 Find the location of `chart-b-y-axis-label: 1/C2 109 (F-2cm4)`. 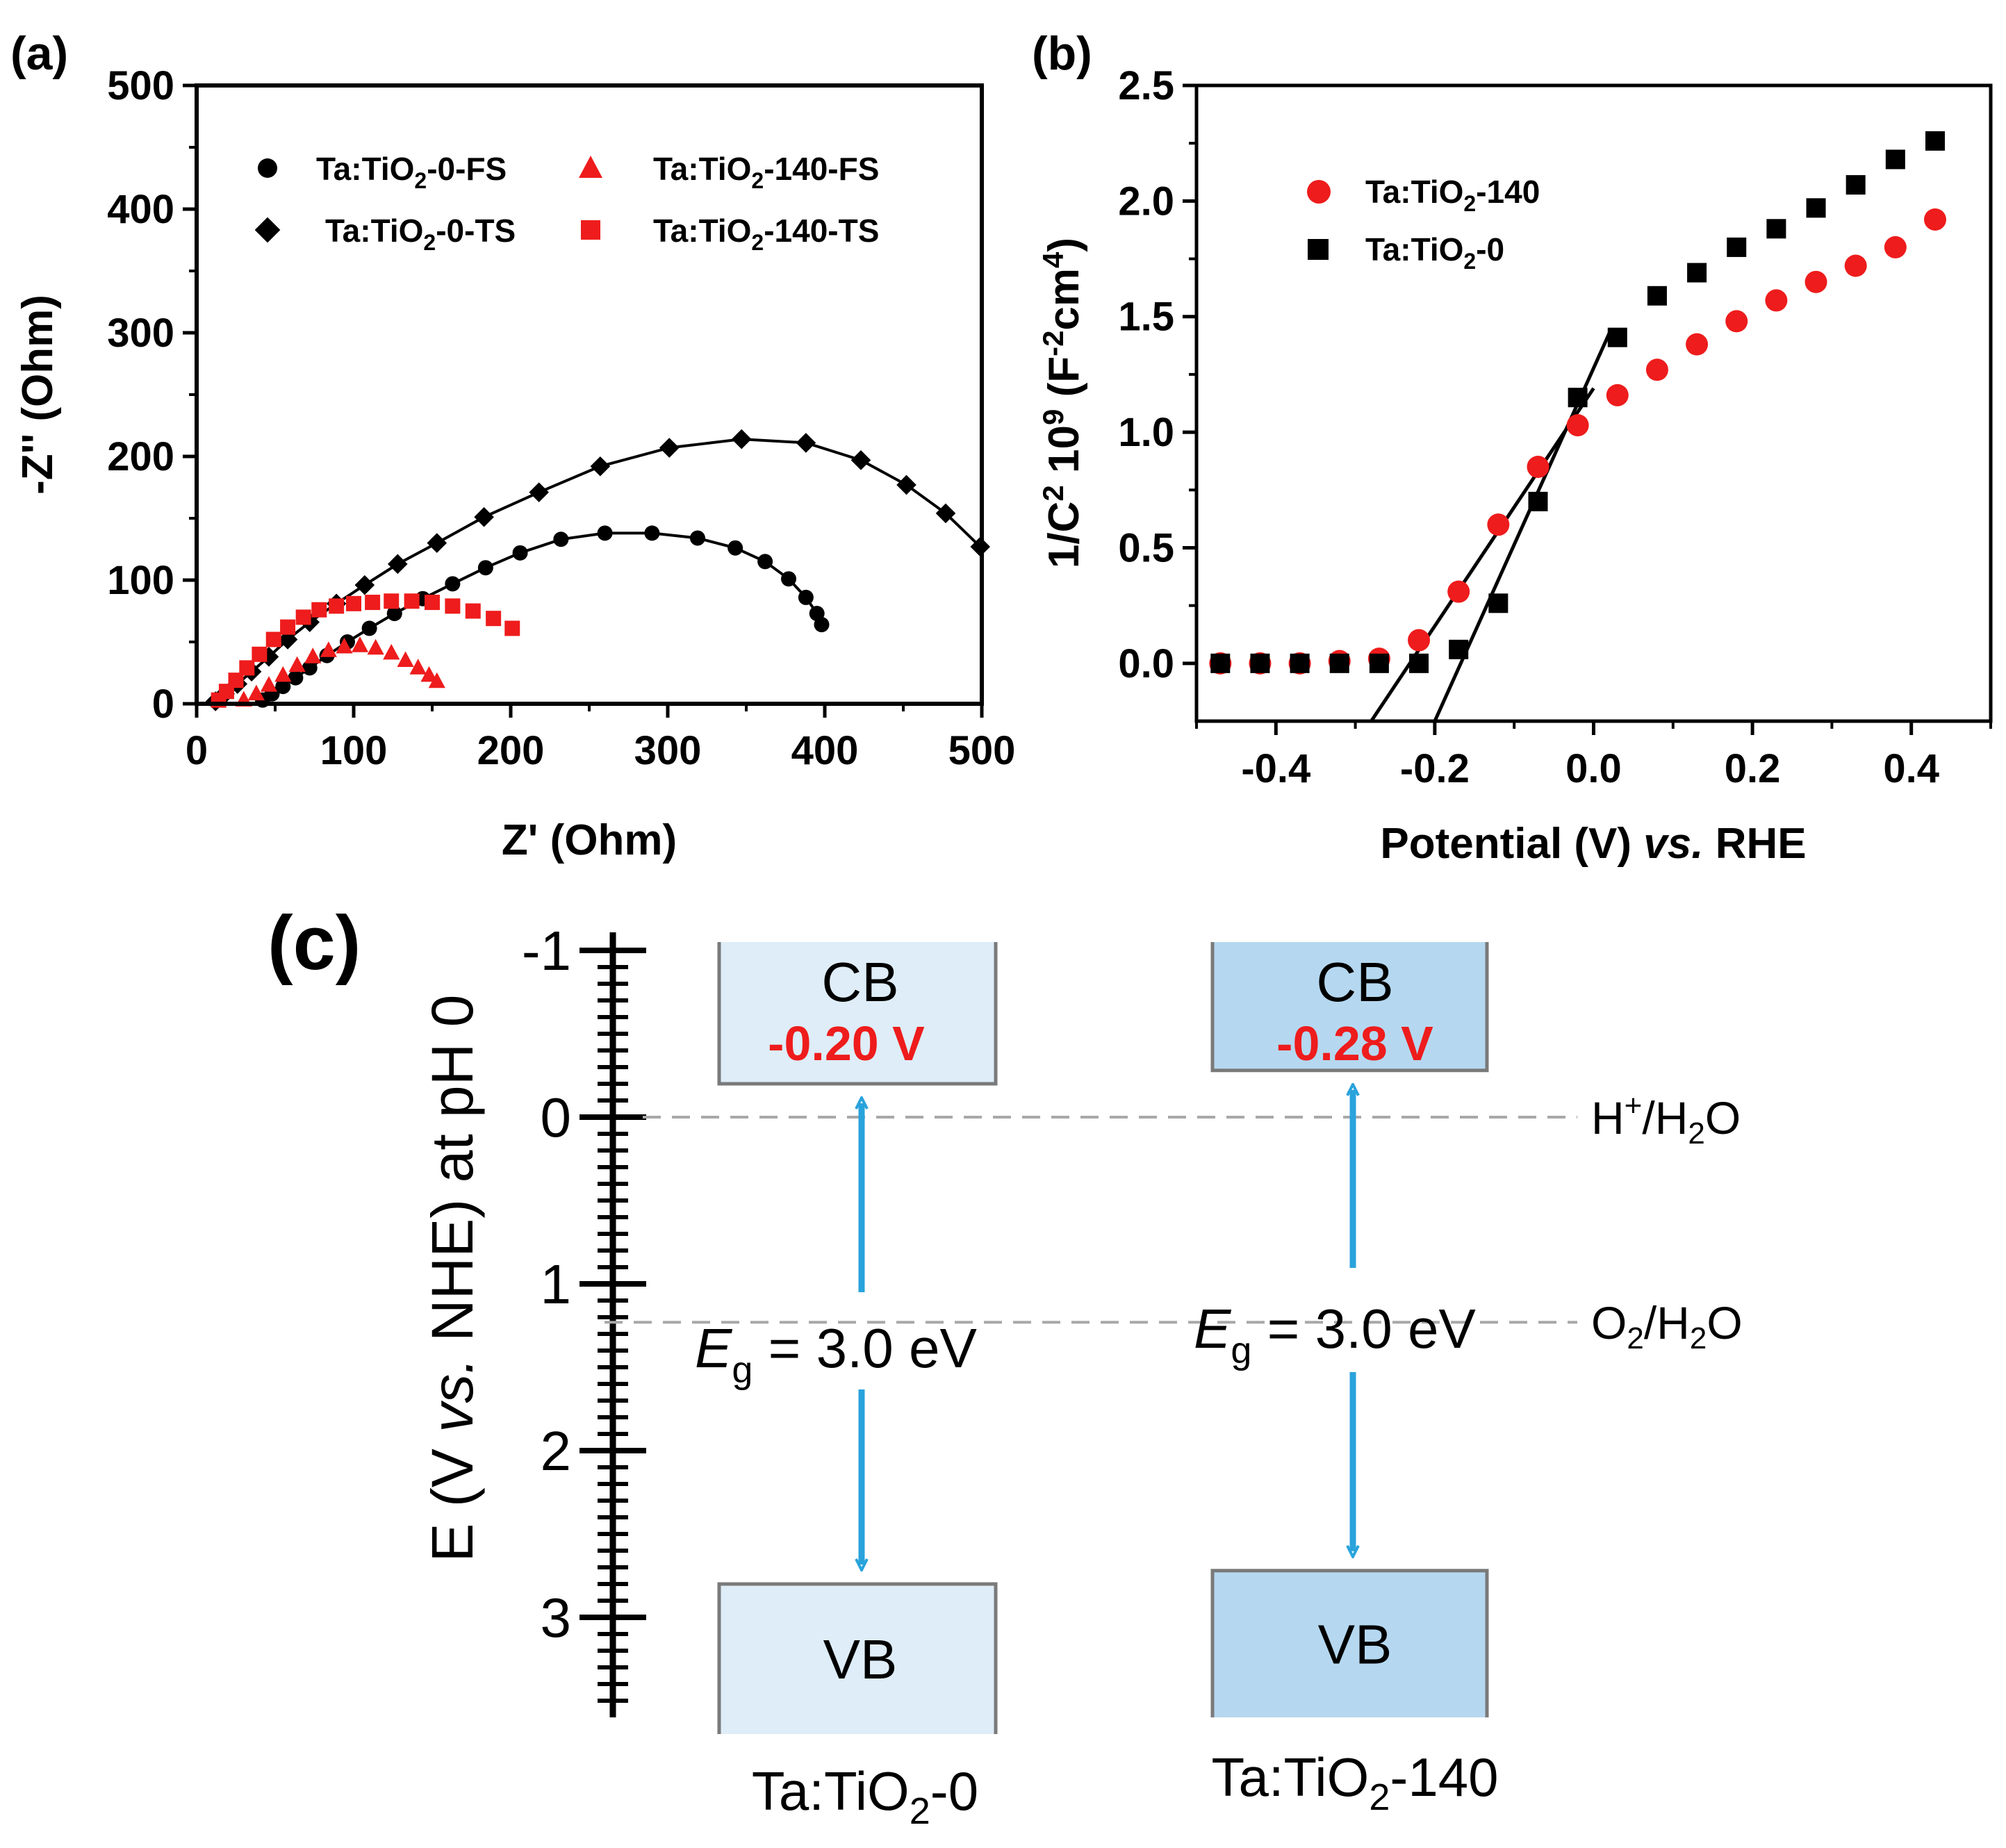

chart-b-y-axis-label: 1/C2 109 (F-2cm4) is located at coordinates (1062, 403).